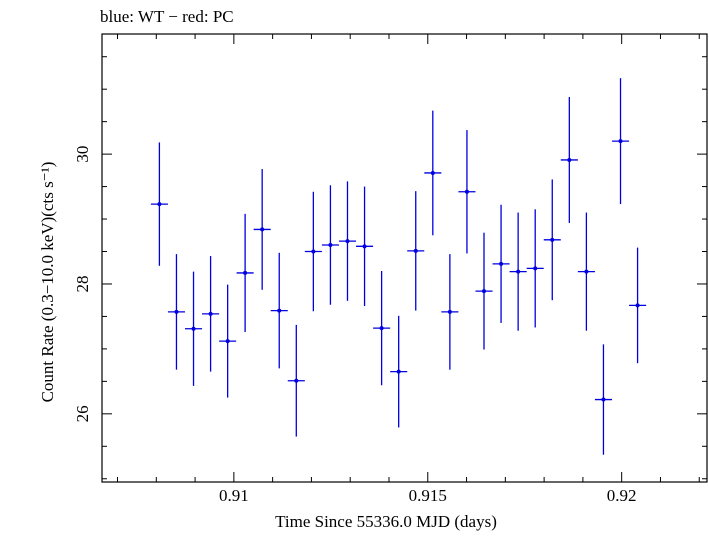 This screenshot has height=537, width=709. Describe the element at coordinates (82, 413) in the screenshot. I see `y-tick-label: 26` at that location.